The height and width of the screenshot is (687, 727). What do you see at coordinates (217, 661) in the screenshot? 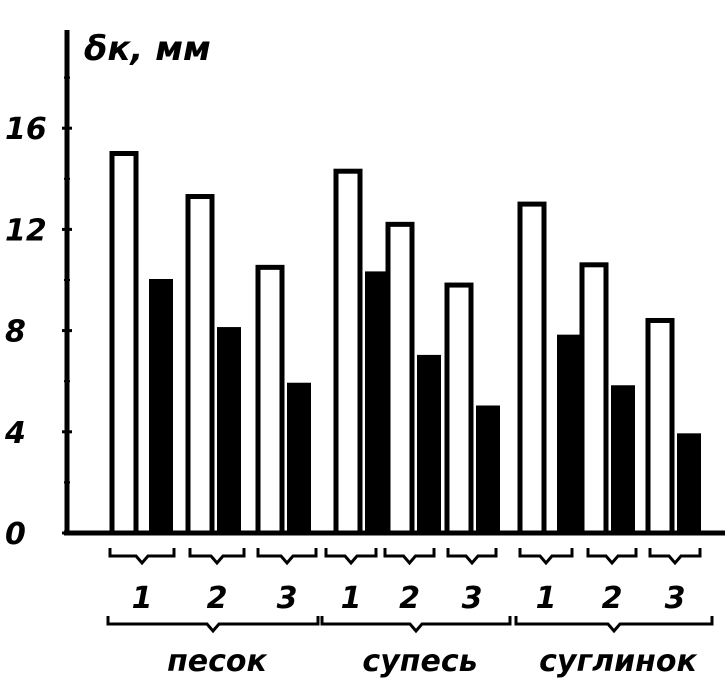
I see `group-label: песок` at bounding box center [217, 661].